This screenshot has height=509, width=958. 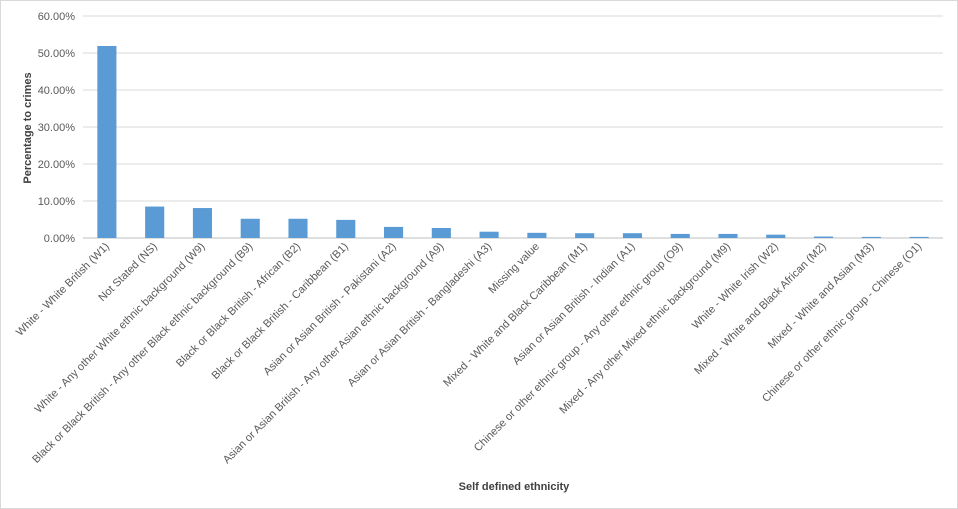 I want to click on y-tick-label: 30.00%, so click(x=57, y=128).